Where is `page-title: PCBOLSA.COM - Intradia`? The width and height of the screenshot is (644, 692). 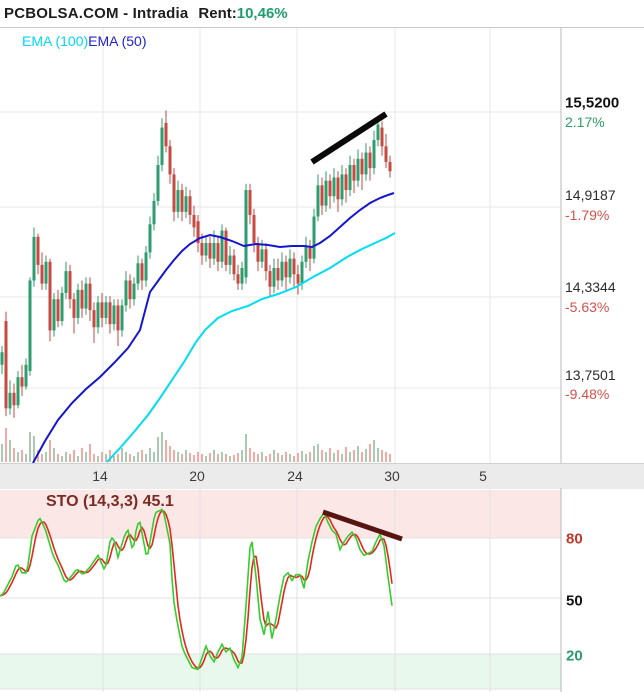
page-title: PCBOLSA.COM - Intradia is located at coordinates (96, 13).